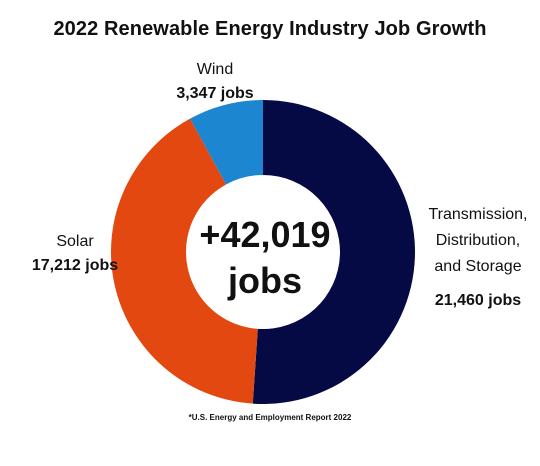  Describe the element at coordinates (75, 254) in the screenshot. I see `label-solar: Solar 17,212 jobs` at that location.